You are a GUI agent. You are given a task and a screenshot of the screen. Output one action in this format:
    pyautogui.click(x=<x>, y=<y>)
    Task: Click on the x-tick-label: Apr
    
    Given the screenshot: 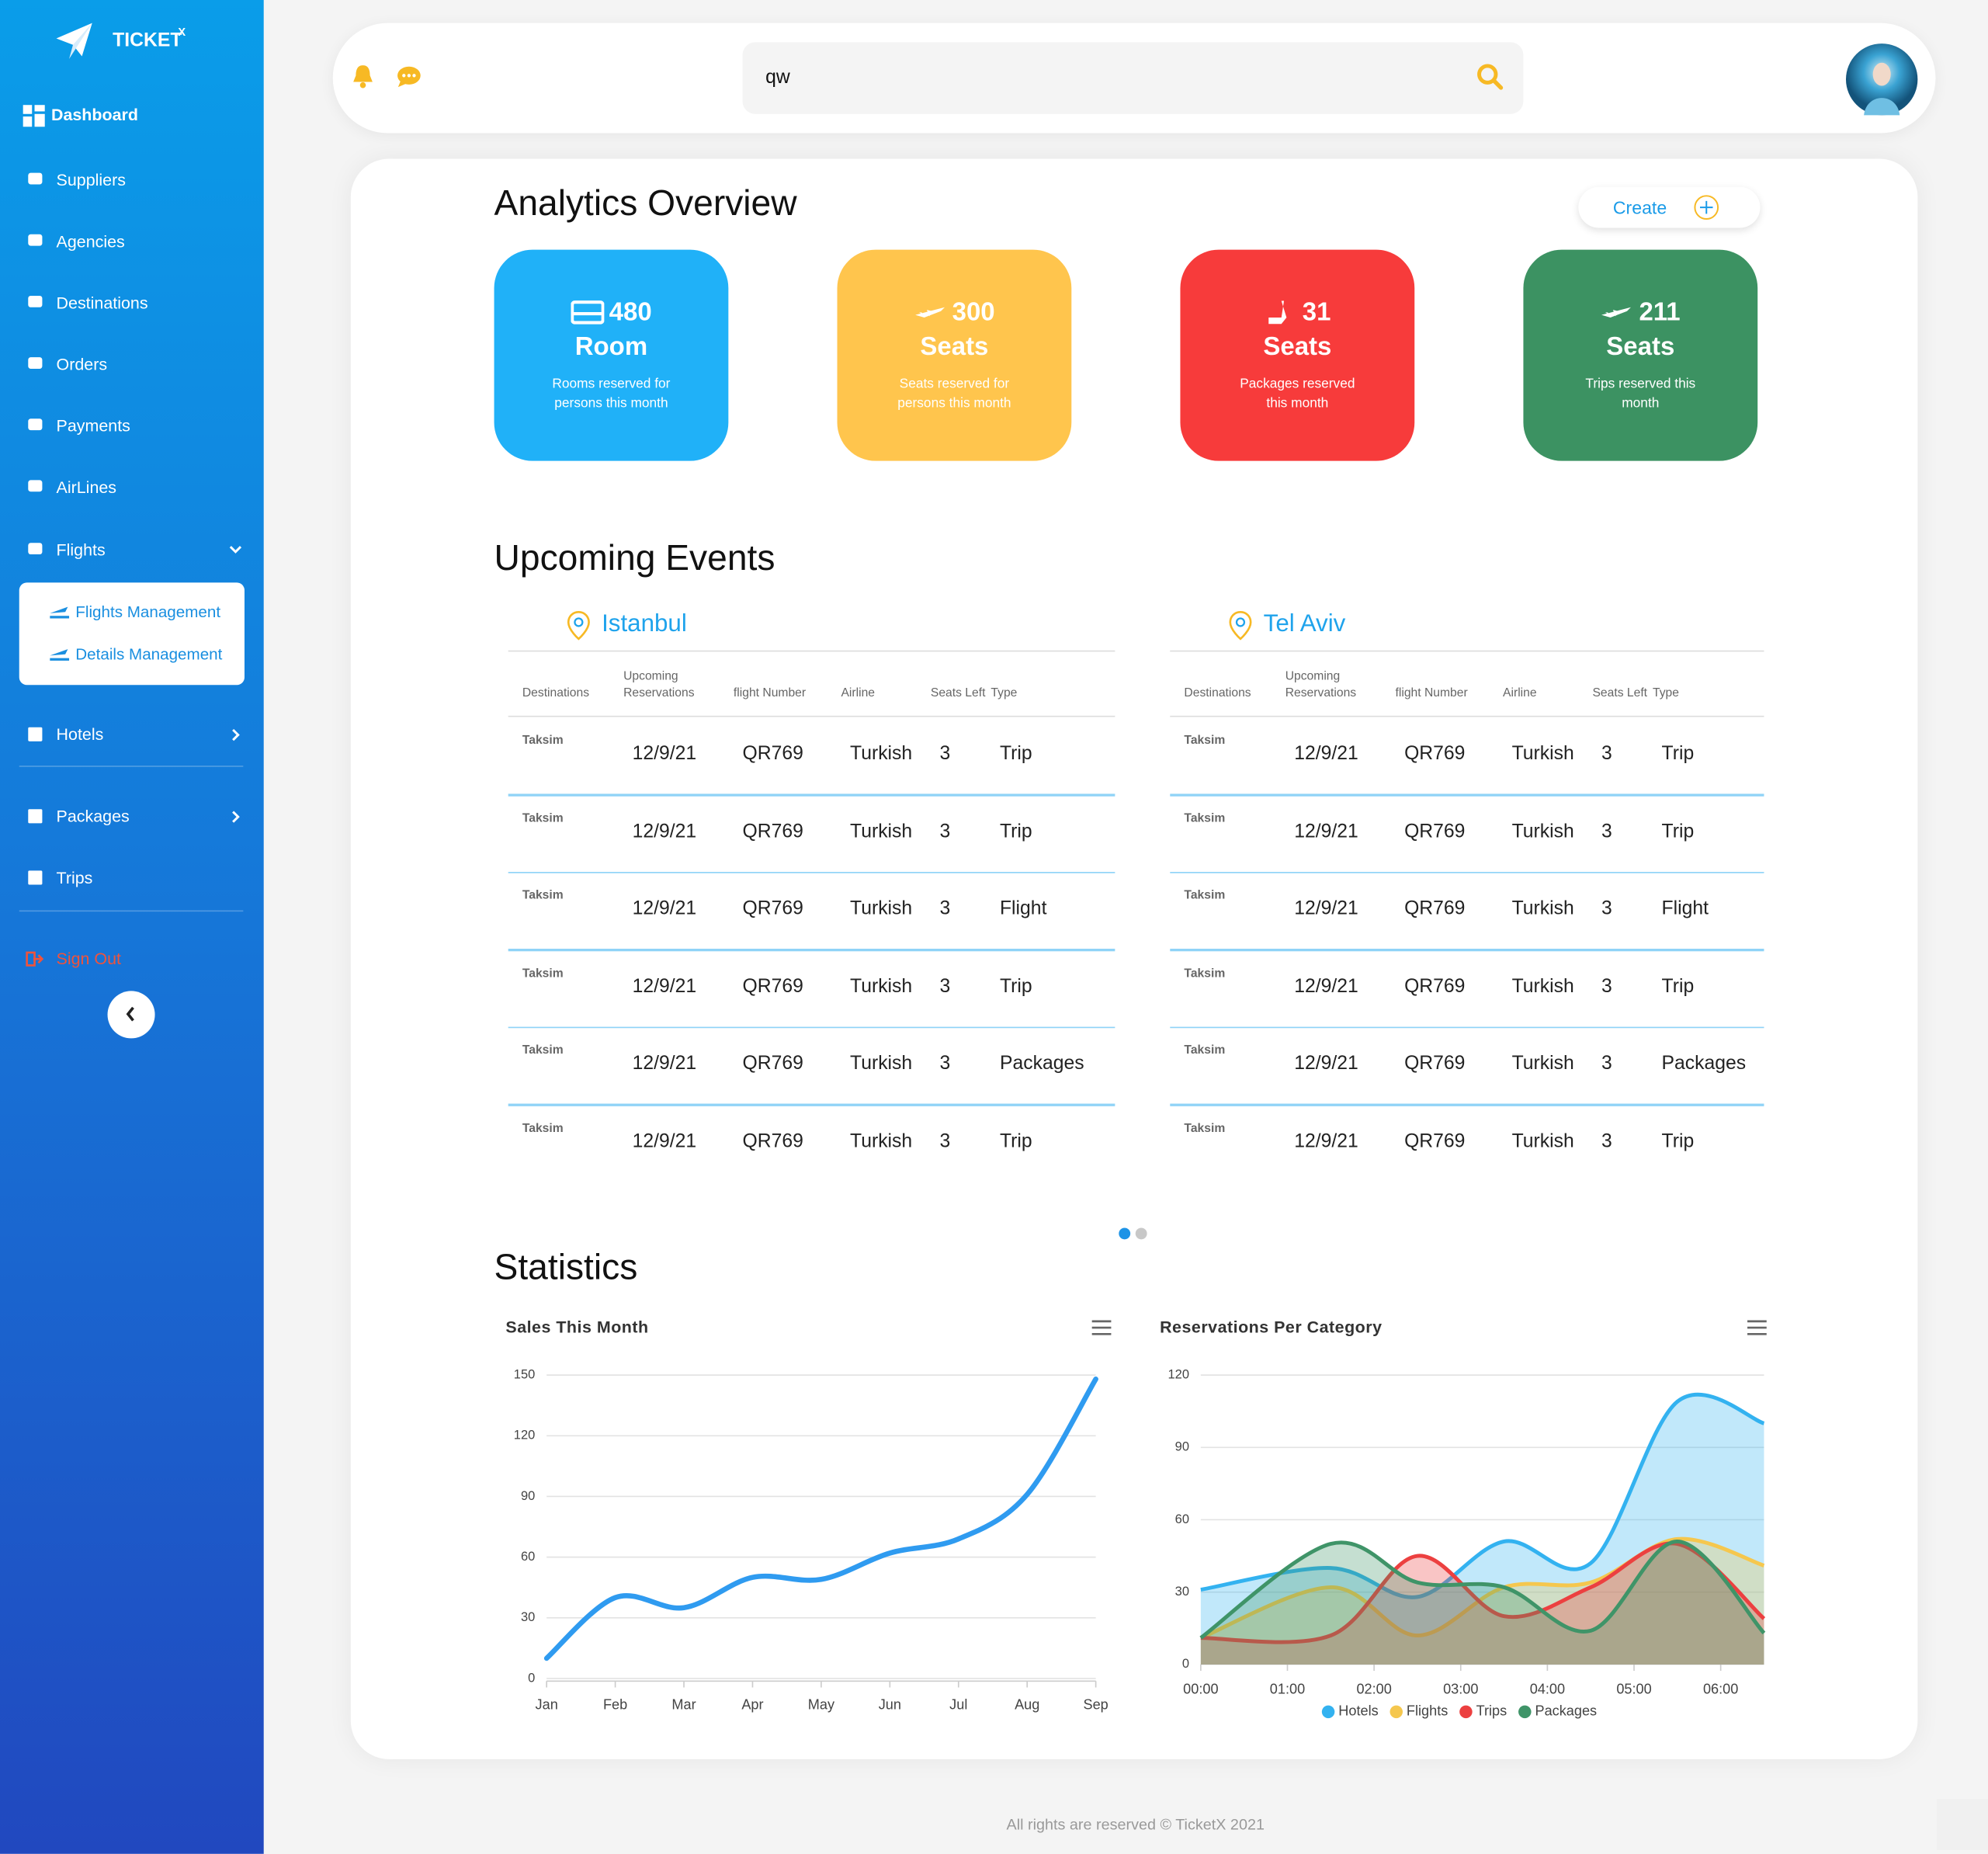 What is the action you would take?
    pyautogui.click(x=752, y=1704)
    